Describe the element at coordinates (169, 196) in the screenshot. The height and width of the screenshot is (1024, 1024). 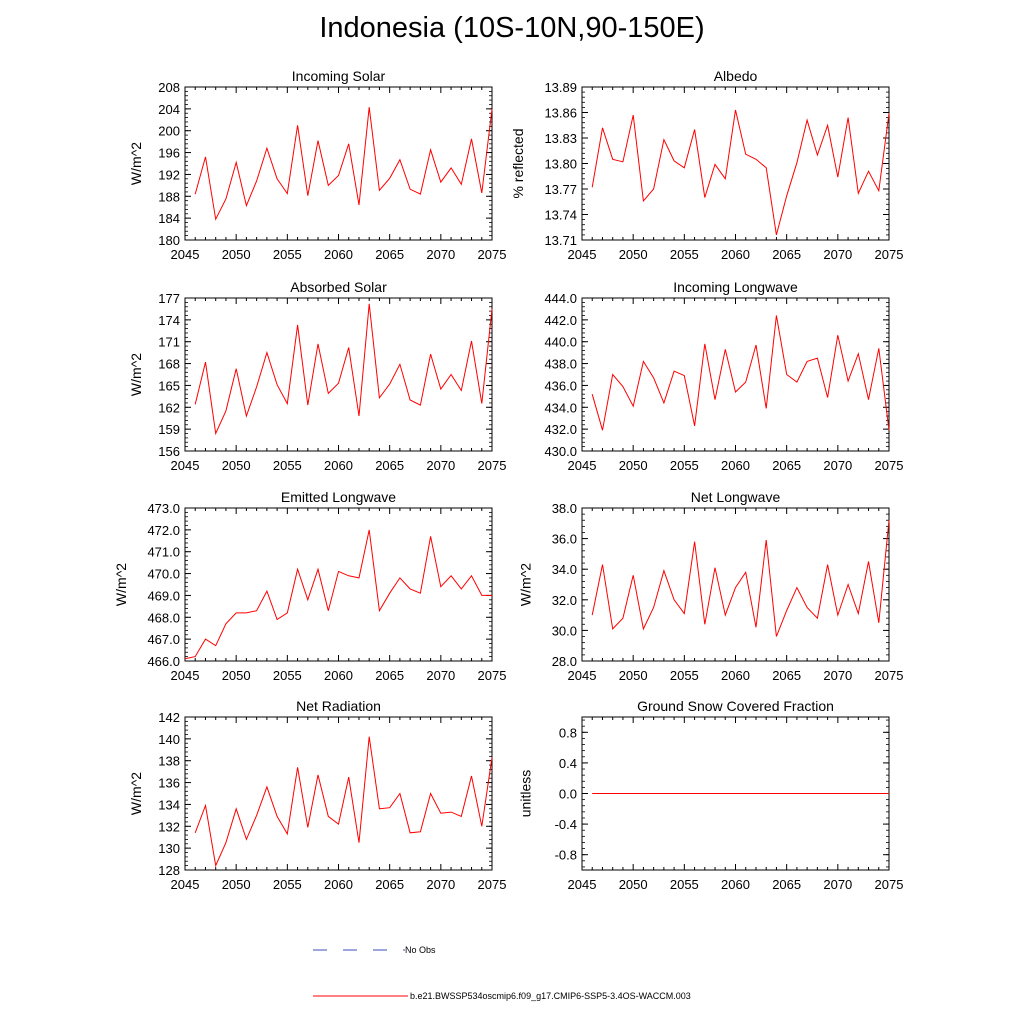
I see `y-tick-label: 188` at that location.